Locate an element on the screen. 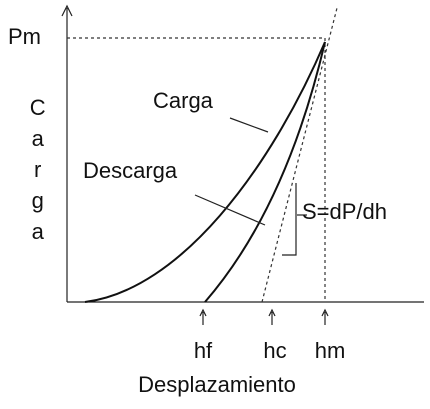  unloading-pointer is located at coordinates (230, 210).